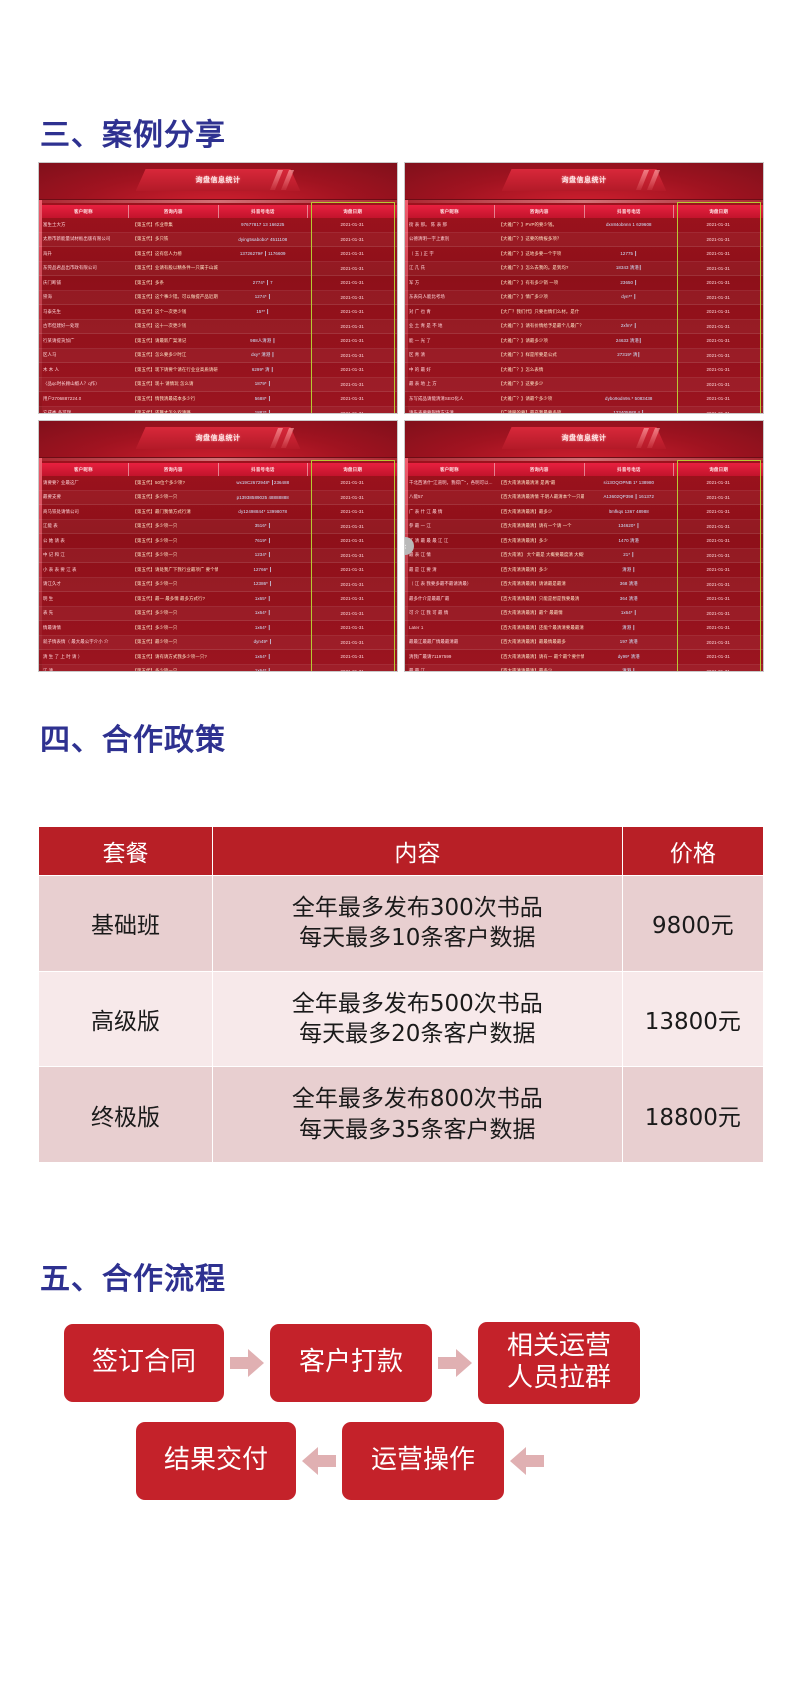  I want to click on flow-step-customer-payment: 客户打款, so click(351, 1363).